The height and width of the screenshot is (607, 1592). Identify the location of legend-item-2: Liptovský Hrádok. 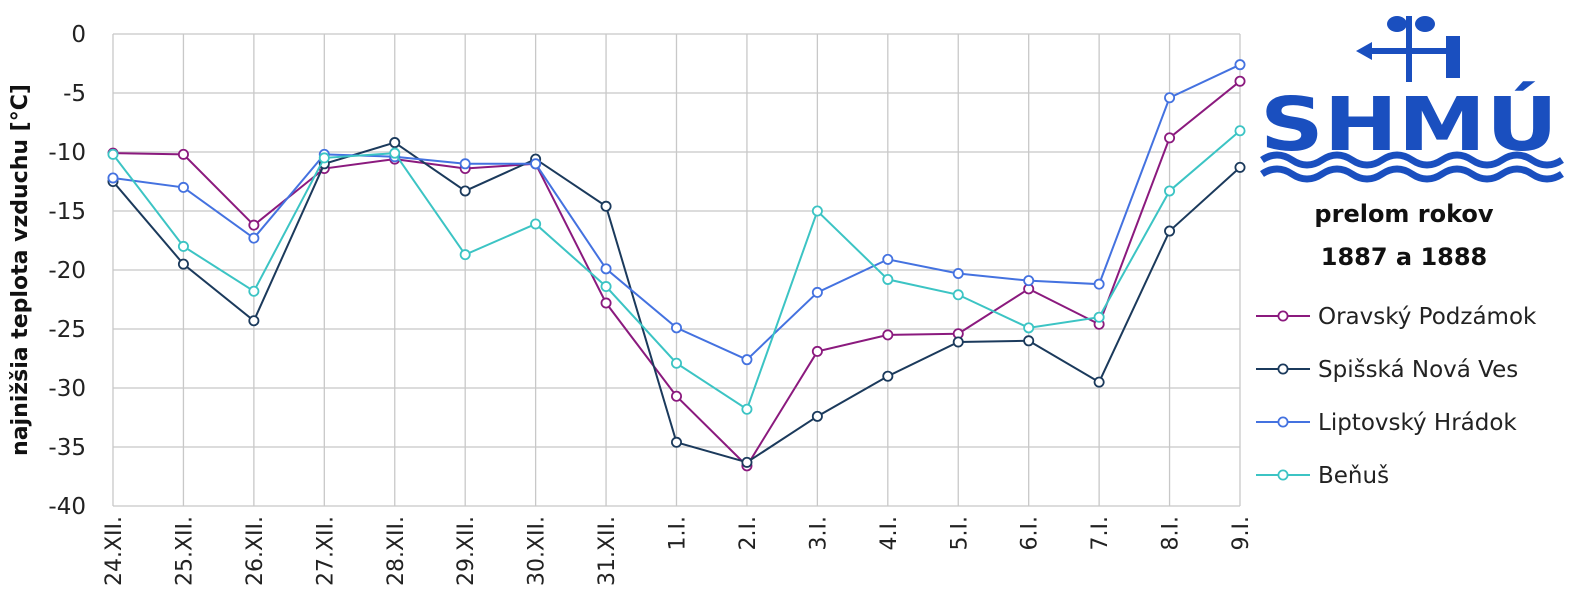
(1386, 423).